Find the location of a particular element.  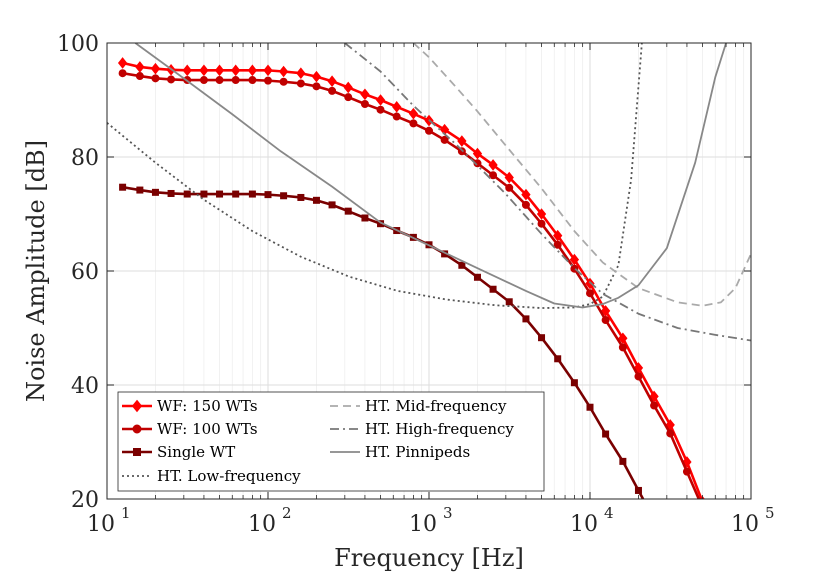

legend-entry: HT. Mid-frequency is located at coordinates (418, 406).